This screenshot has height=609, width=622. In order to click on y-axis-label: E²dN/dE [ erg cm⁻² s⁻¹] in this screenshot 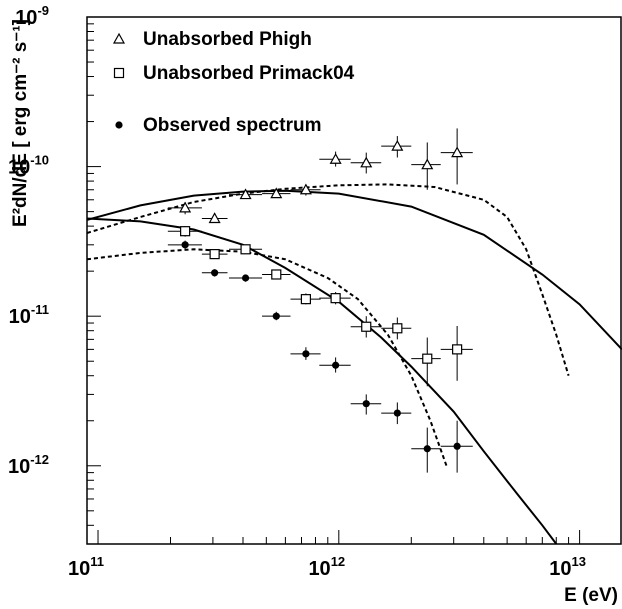, I will do `click(20, 123)`.